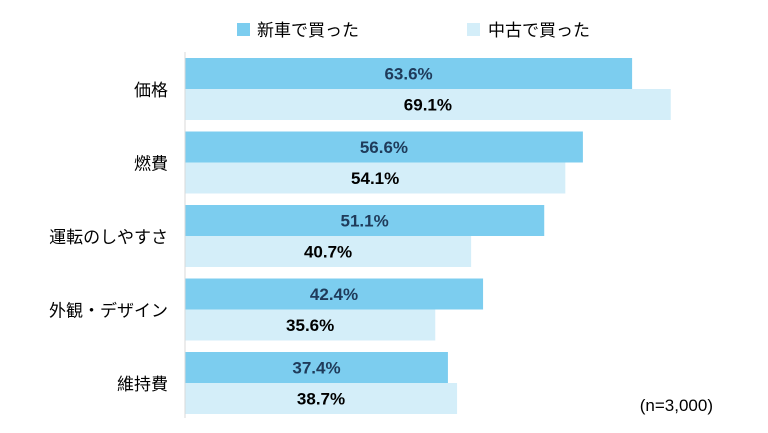  I want to click on legend-label-new: 新車で買った, so click(308, 31).